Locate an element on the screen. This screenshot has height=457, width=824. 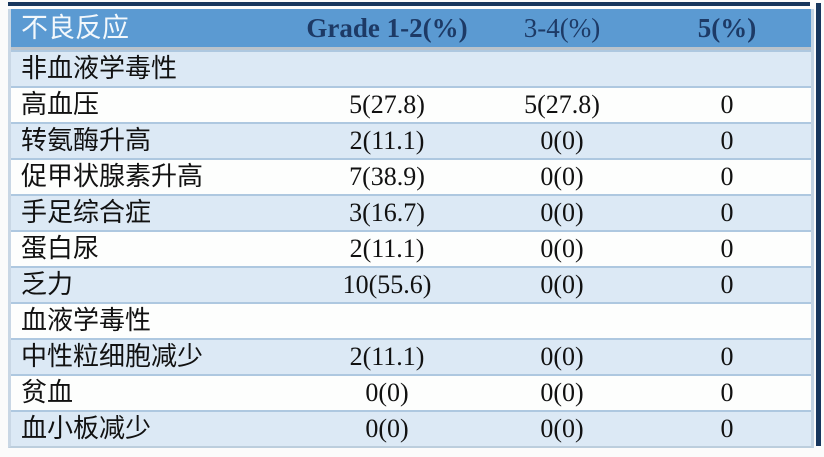
table-row-transaminase-elevation: 转氨酶升高 2(11.1) 0(0) 0 is located at coordinates (411, 140).